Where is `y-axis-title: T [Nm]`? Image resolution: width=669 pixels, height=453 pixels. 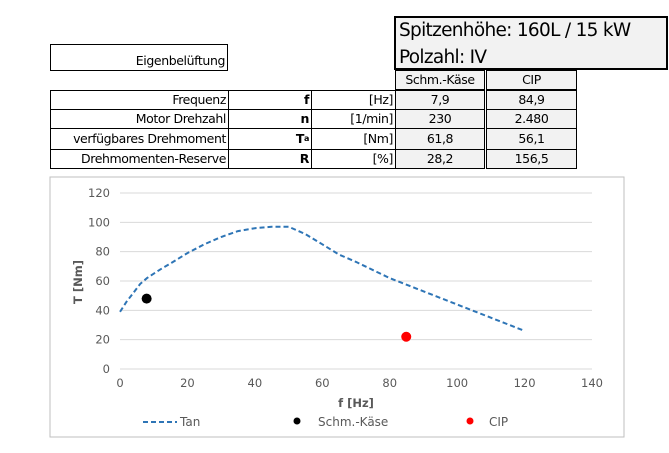 y-axis-title: T [Nm] is located at coordinates (78, 282).